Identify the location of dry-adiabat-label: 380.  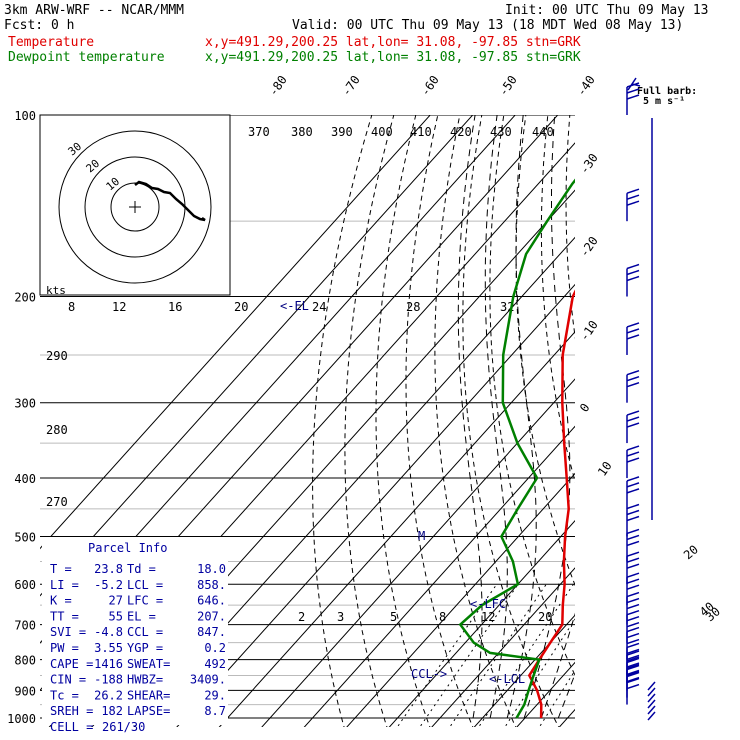
(302, 132).